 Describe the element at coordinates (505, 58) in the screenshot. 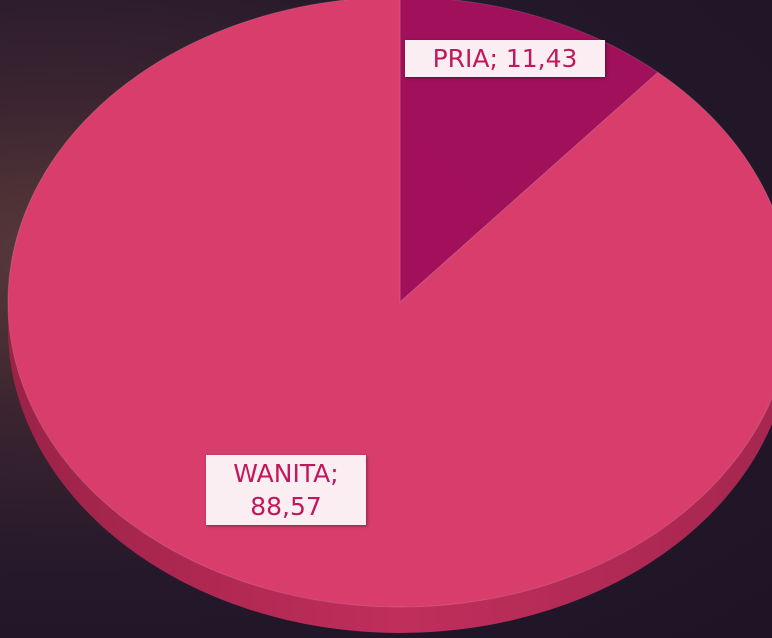

I see `data-label: PRIA; 11,43` at that location.